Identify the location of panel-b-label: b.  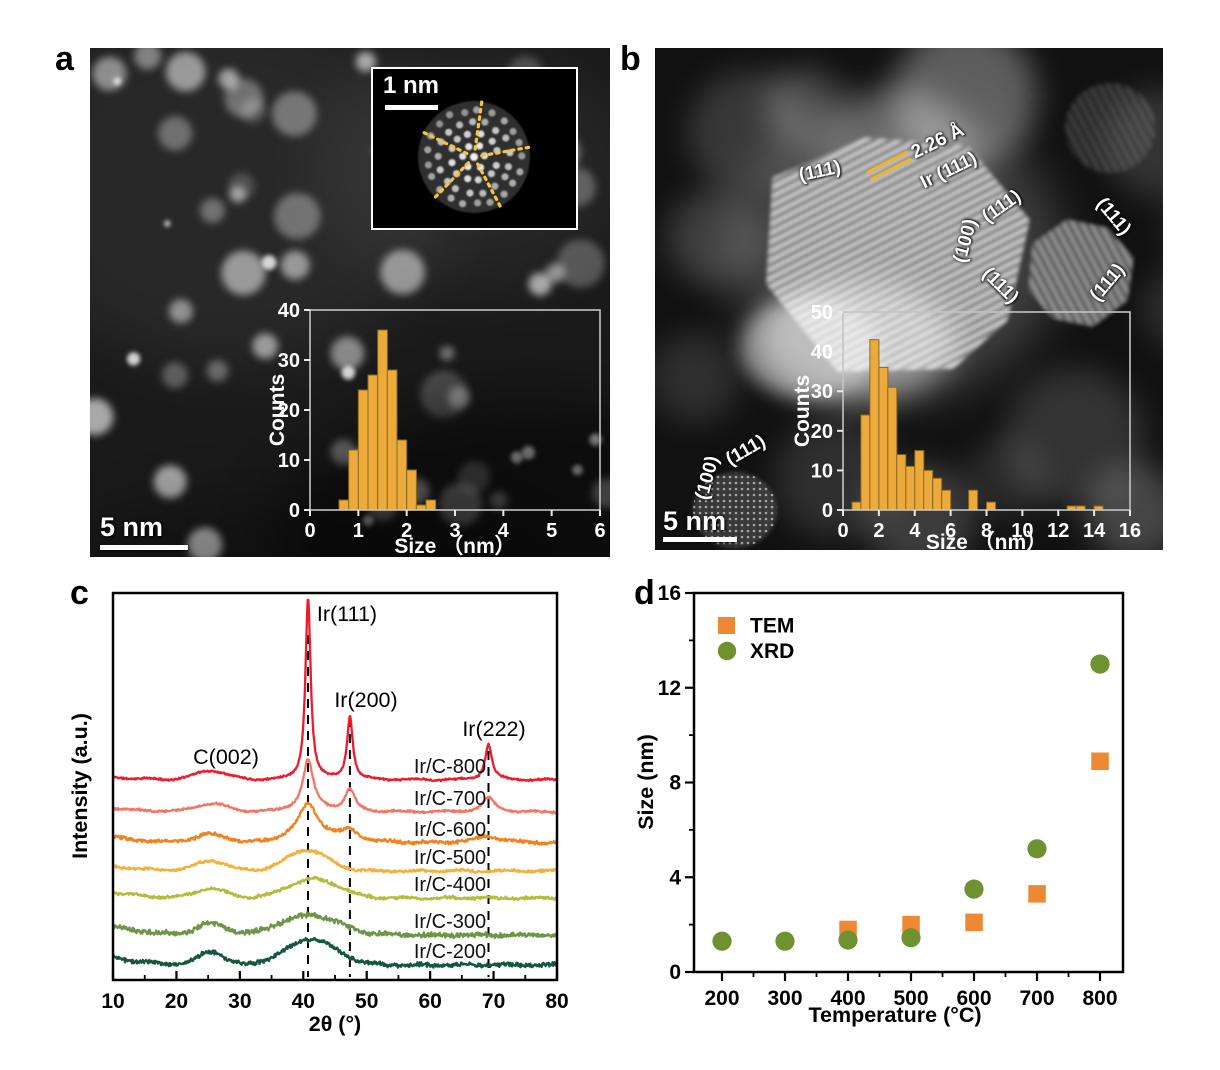
(630, 59).